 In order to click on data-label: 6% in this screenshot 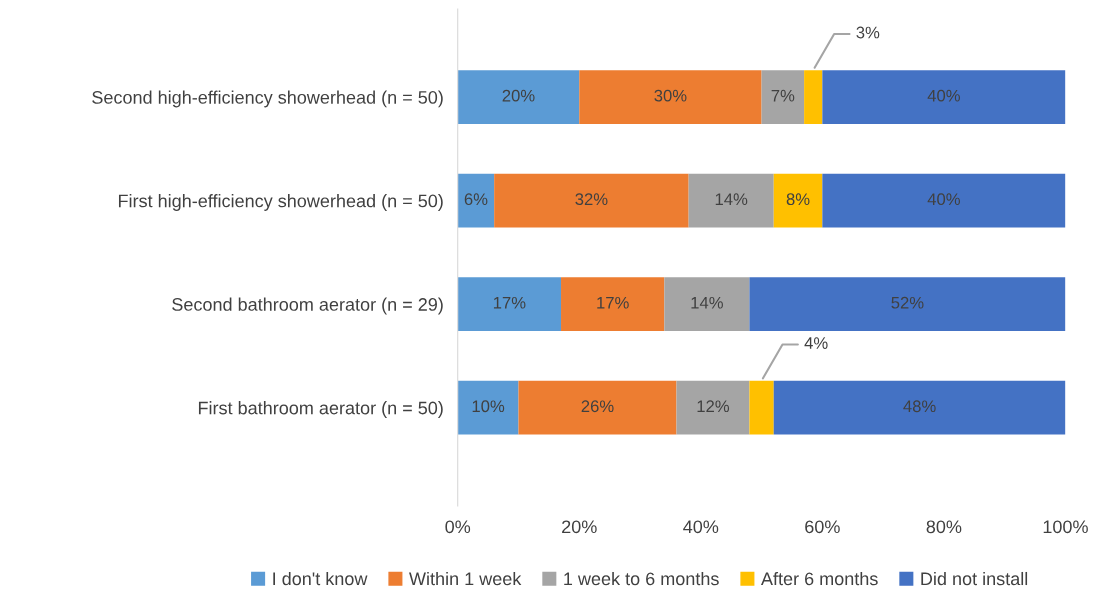, I will do `click(476, 199)`.